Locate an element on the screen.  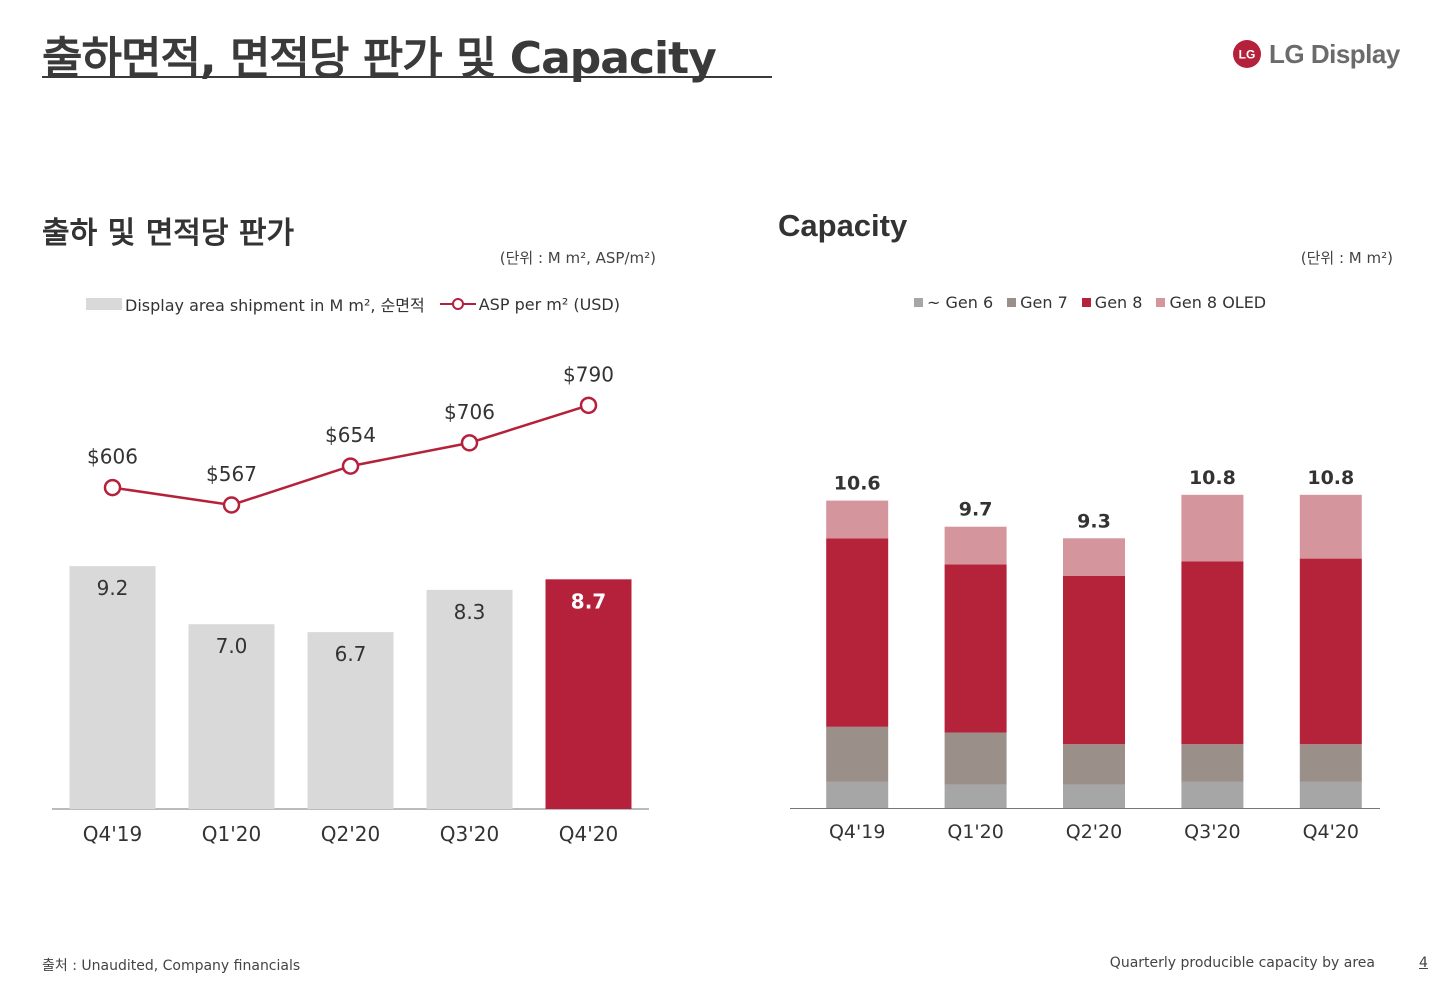
capacity-total-label: 9.7 is located at coordinates (976, 510).